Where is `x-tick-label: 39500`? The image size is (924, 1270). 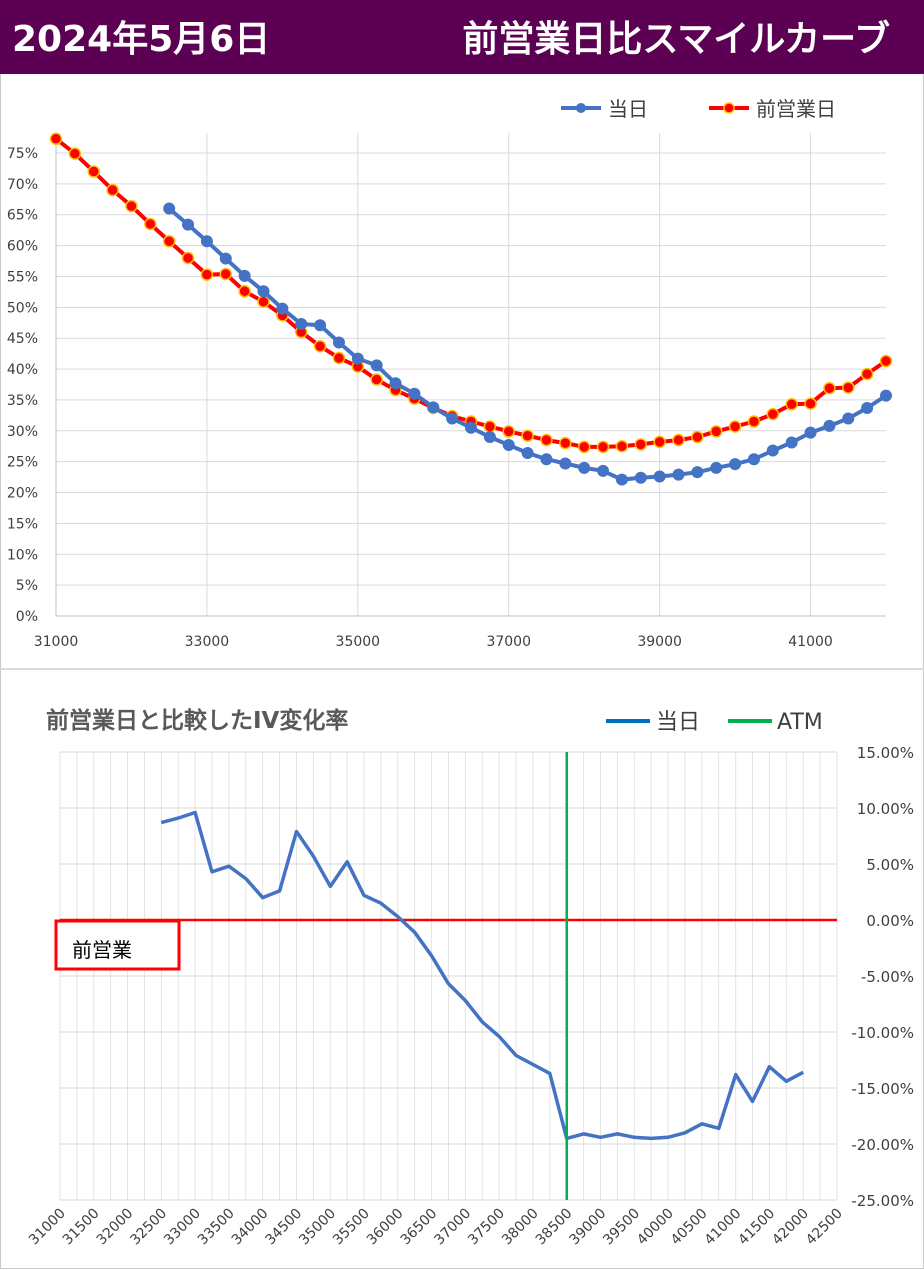 x-tick-label: 39500 is located at coordinates (621, 1227).